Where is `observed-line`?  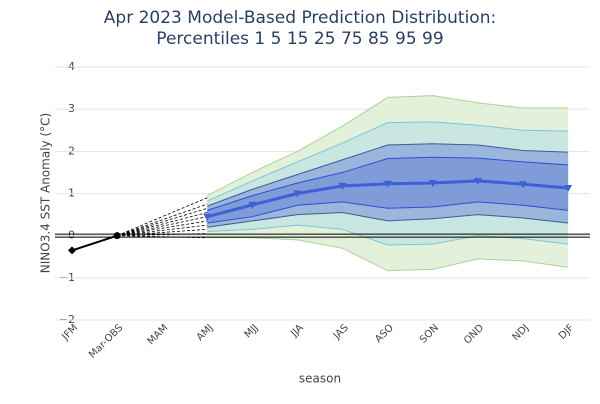
observed-line is located at coordinates (94, 243).